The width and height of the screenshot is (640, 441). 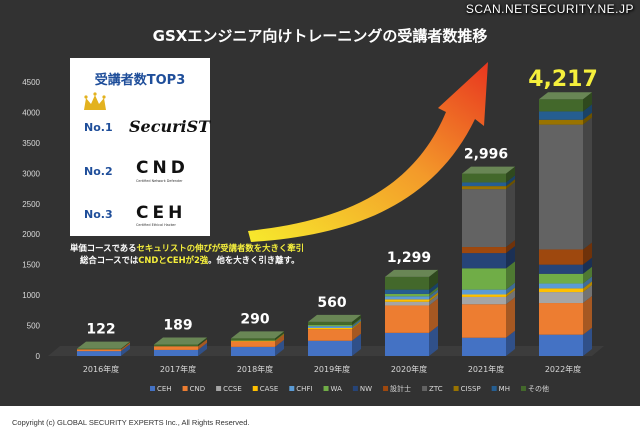 What do you see at coordinates (140, 80) in the screenshot?
I see `top3-title: 受講者数TOP3` at bounding box center [140, 80].